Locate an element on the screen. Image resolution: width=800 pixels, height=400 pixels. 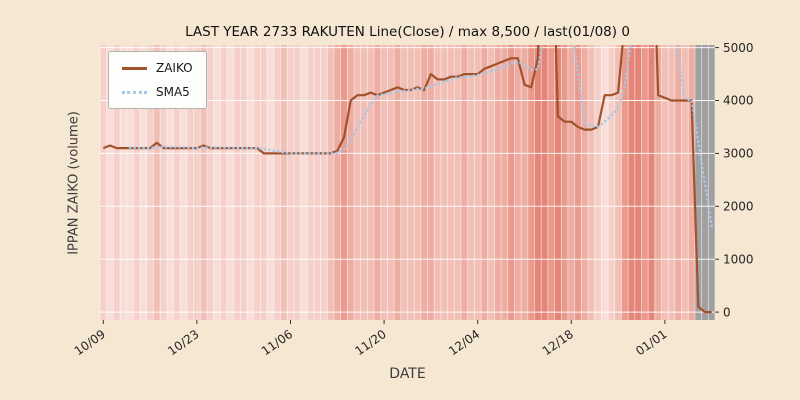
y-axis-label: IPPAN ZAIKO (volume) is located at coordinates (74, 183).